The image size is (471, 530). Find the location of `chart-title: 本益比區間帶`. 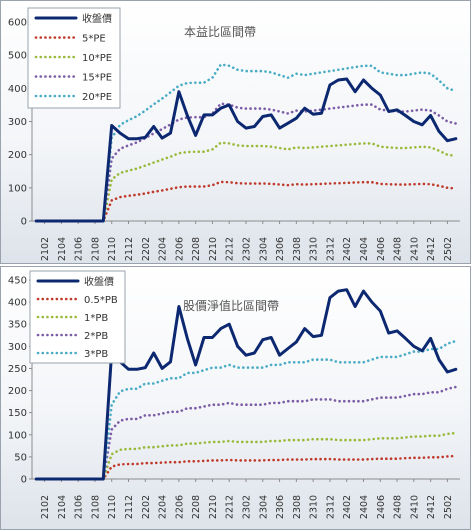

chart-title: 本益比區間帶 is located at coordinates (220, 32).